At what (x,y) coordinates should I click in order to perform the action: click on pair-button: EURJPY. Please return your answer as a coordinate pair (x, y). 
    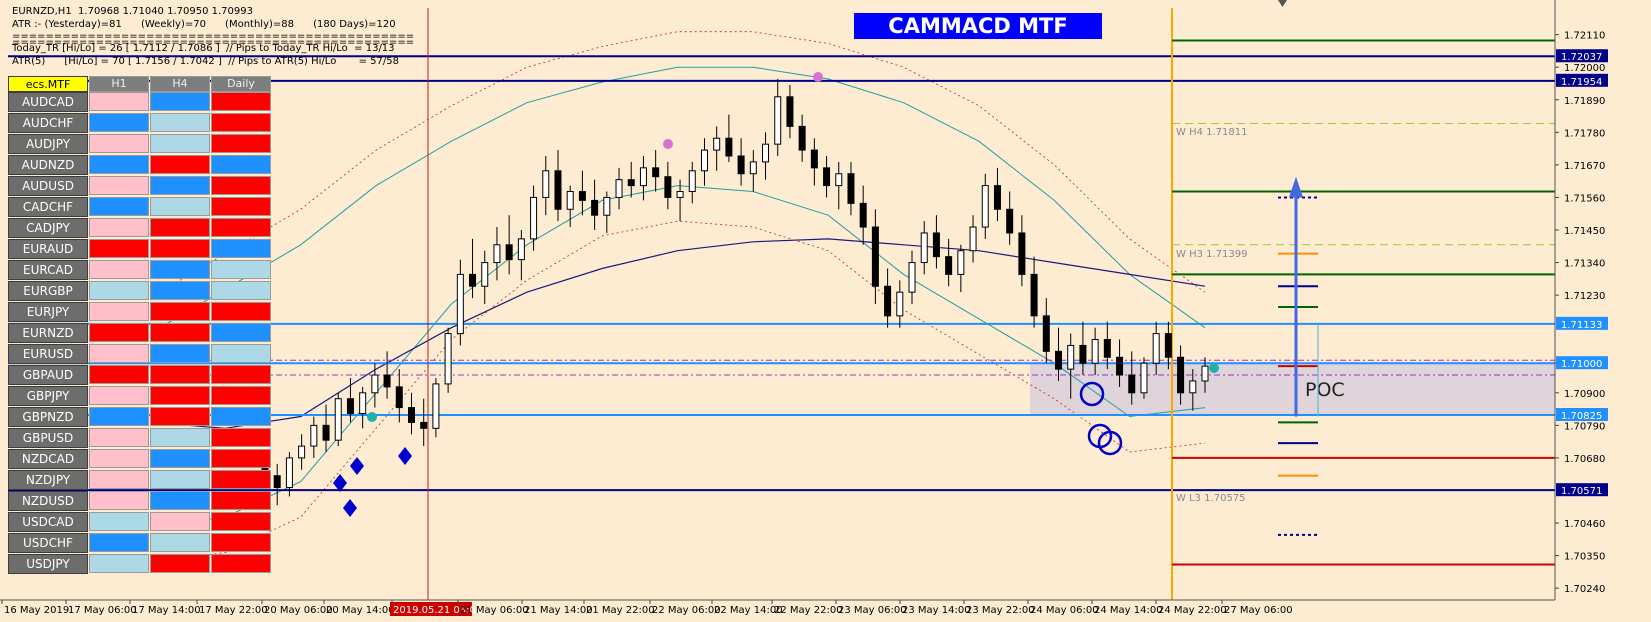
    Looking at the image, I should click on (48, 312).